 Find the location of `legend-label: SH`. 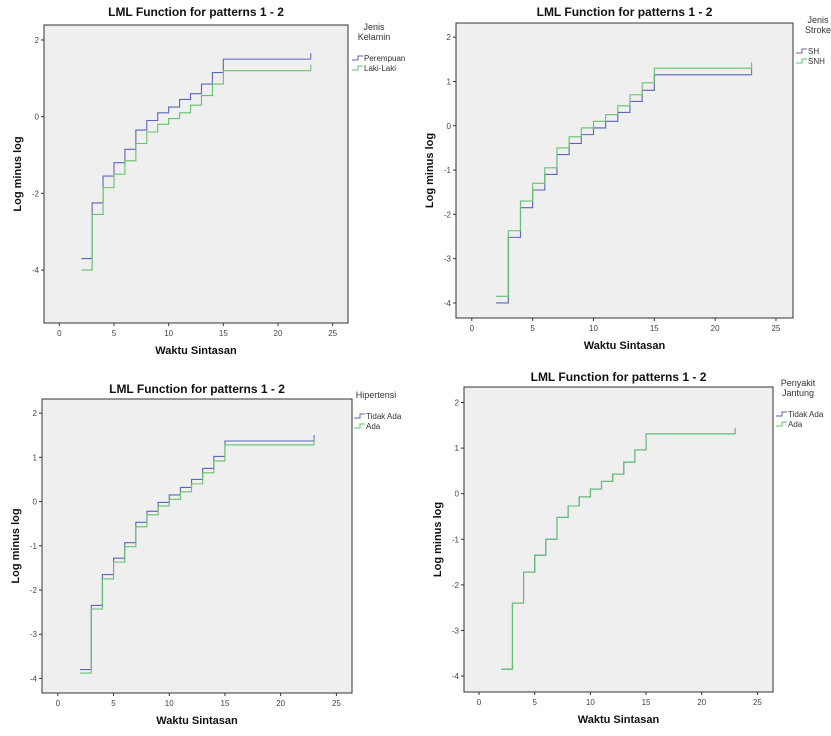

legend-label: SH is located at coordinates (813, 51).